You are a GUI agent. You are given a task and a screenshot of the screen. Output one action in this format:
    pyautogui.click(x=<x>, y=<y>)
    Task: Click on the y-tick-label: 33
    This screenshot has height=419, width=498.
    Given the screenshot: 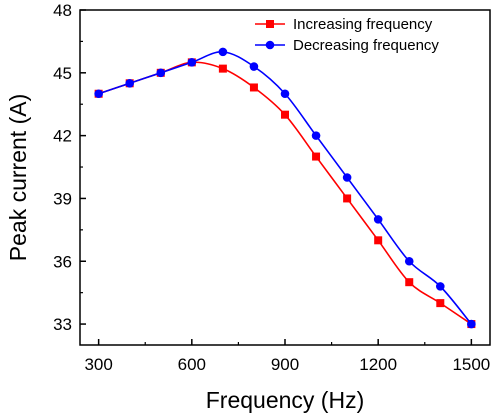 What is the action you would take?
    pyautogui.click(x=62, y=324)
    